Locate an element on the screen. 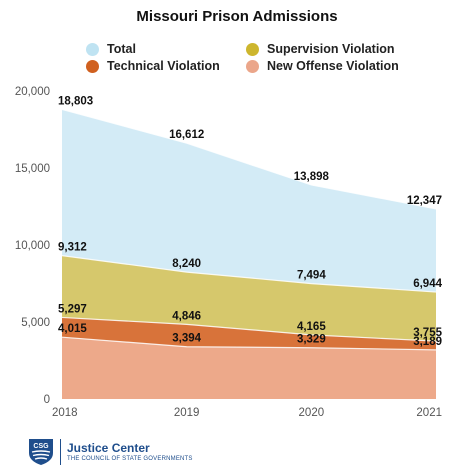  logo-divider is located at coordinates (60, 452).